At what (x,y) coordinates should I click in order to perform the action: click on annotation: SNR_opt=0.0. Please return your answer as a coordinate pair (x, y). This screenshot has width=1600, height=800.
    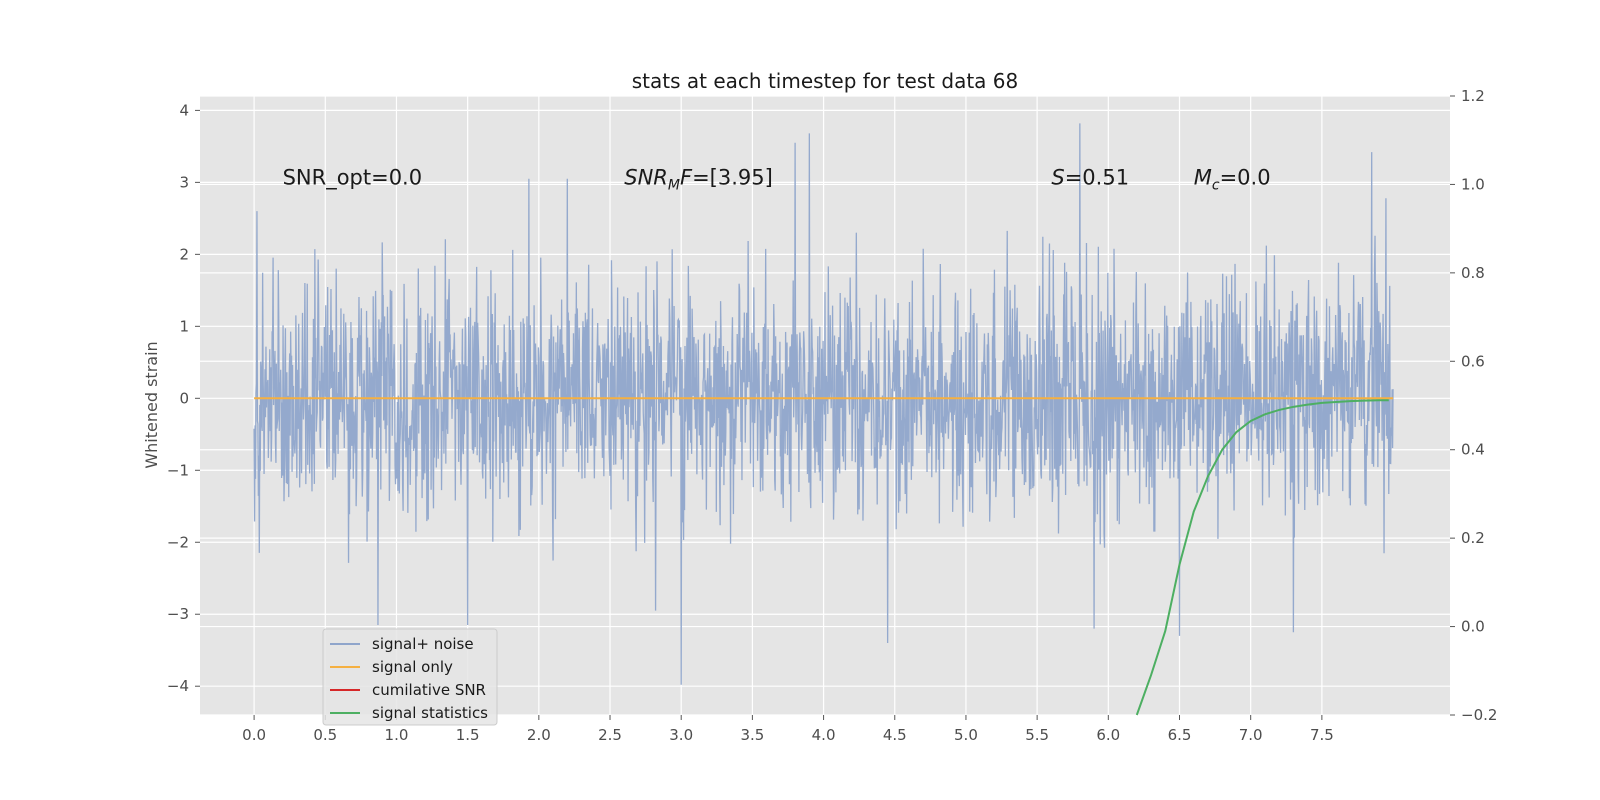
    Looking at the image, I should click on (353, 177).